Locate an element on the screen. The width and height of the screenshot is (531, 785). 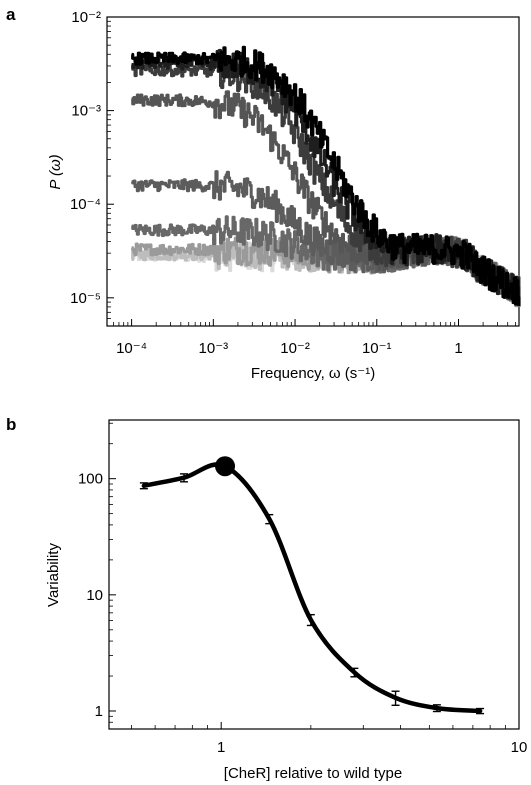
panel-a-y-tick-label: 10⁻⁴ is located at coordinates (85, 204).